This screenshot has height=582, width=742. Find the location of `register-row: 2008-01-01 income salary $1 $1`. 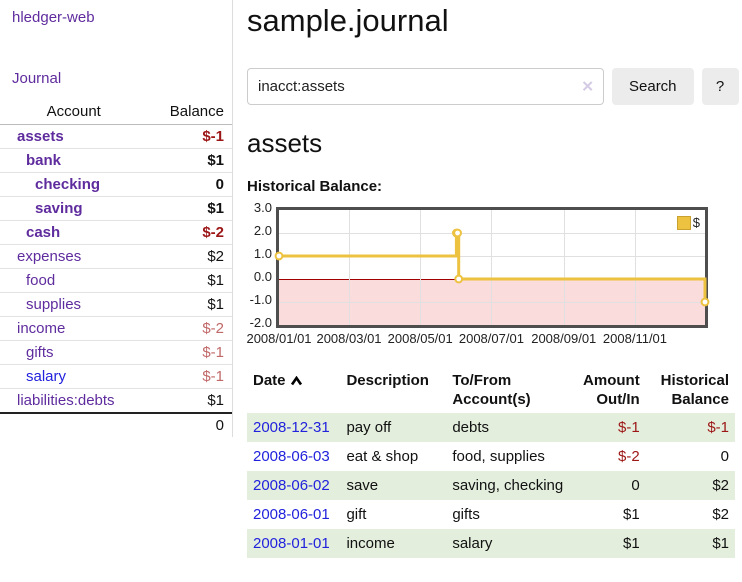

register-row: 2008-01-01 income salary $1 $1 is located at coordinates (491, 543).